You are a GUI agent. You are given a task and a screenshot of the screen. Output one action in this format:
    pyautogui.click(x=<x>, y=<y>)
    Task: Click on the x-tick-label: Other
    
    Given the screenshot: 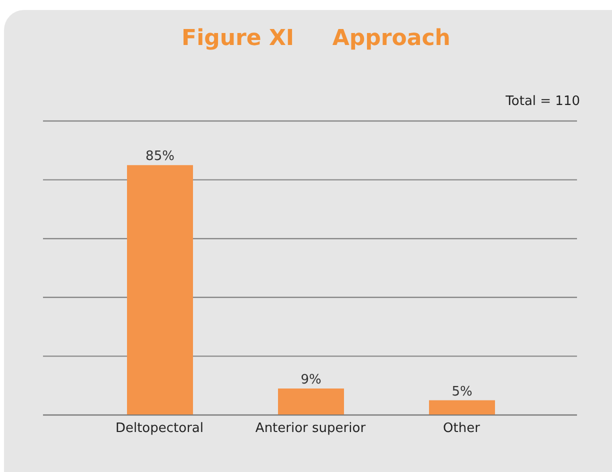 What is the action you would take?
    pyautogui.click(x=462, y=428)
    